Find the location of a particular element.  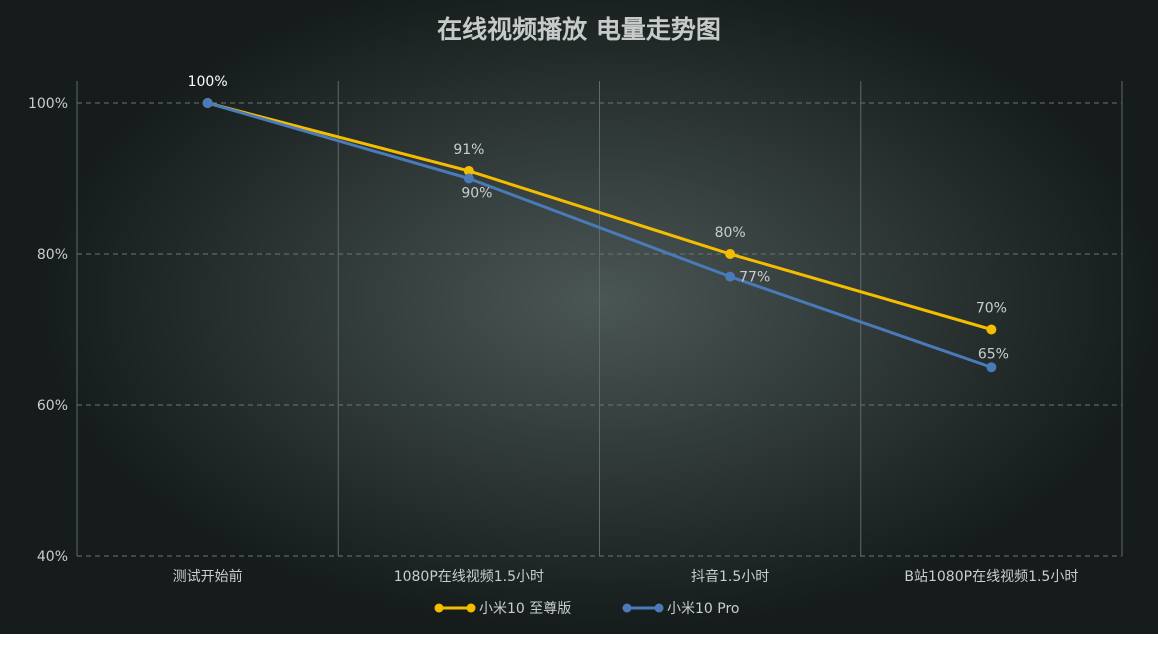

legend-item-2: 小米10 Pro is located at coordinates (681, 609).